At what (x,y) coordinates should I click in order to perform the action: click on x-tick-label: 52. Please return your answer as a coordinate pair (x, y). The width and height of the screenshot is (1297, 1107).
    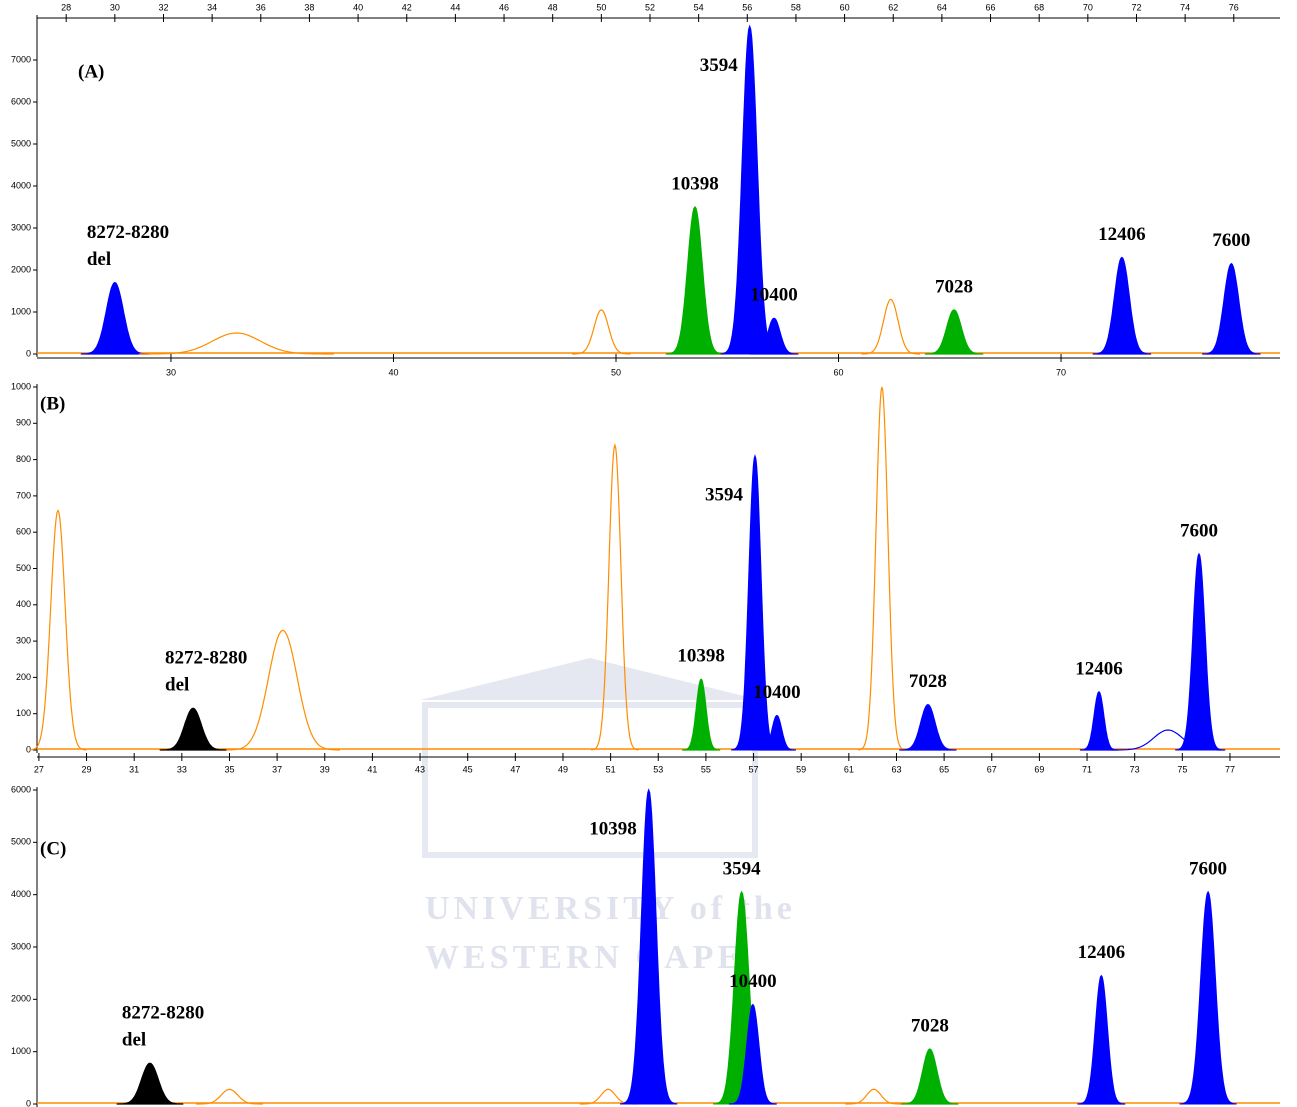
    Looking at the image, I should click on (650, 7).